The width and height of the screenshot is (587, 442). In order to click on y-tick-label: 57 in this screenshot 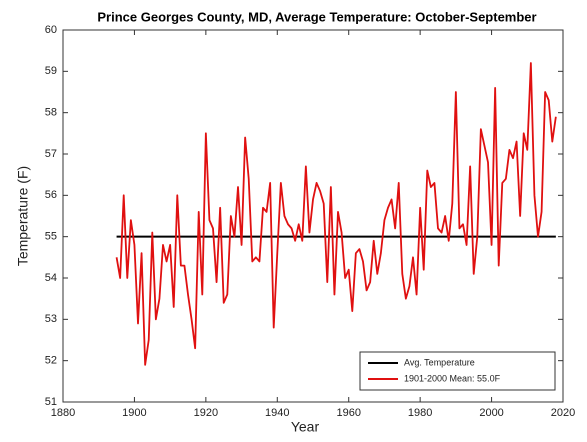, I will do `click(51, 154)`.